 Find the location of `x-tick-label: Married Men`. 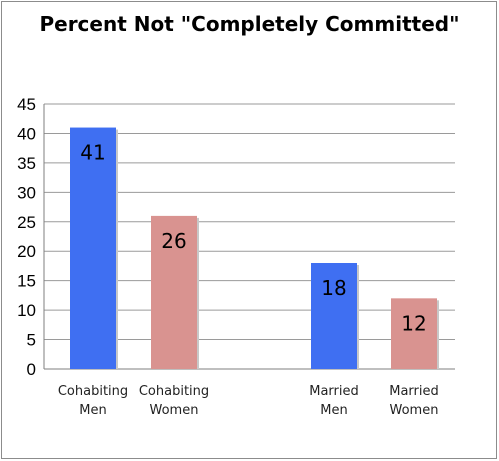

x-tick-label: Married Men is located at coordinates (334, 401).